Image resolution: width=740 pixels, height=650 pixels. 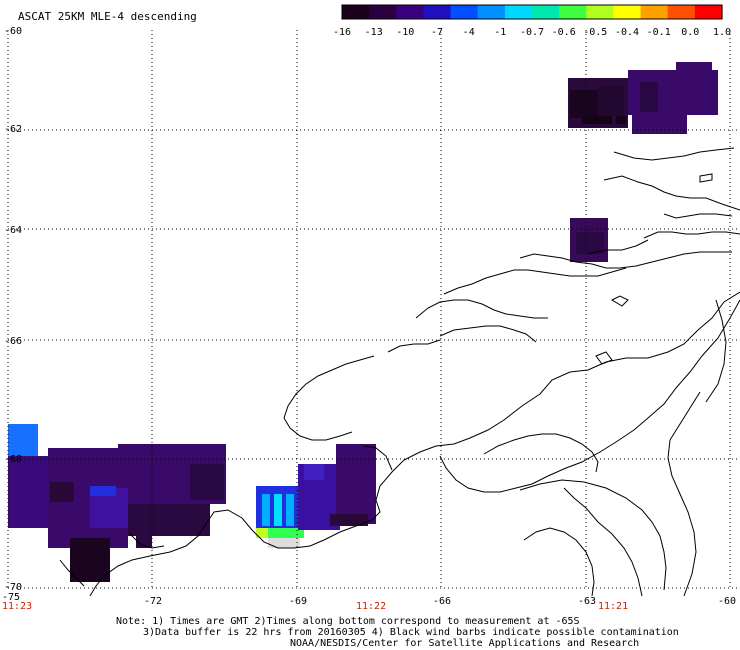 I want to click on latitude-labels: -60 -62 -64 -66 -68 -70, so click(x=13, y=309).